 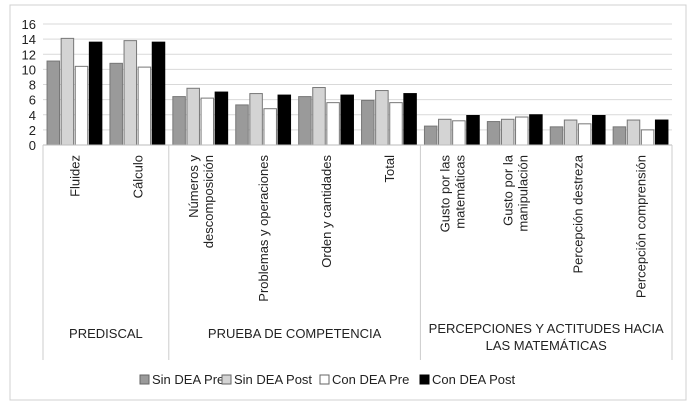 I want to click on category-label: Total, so click(x=389, y=169).